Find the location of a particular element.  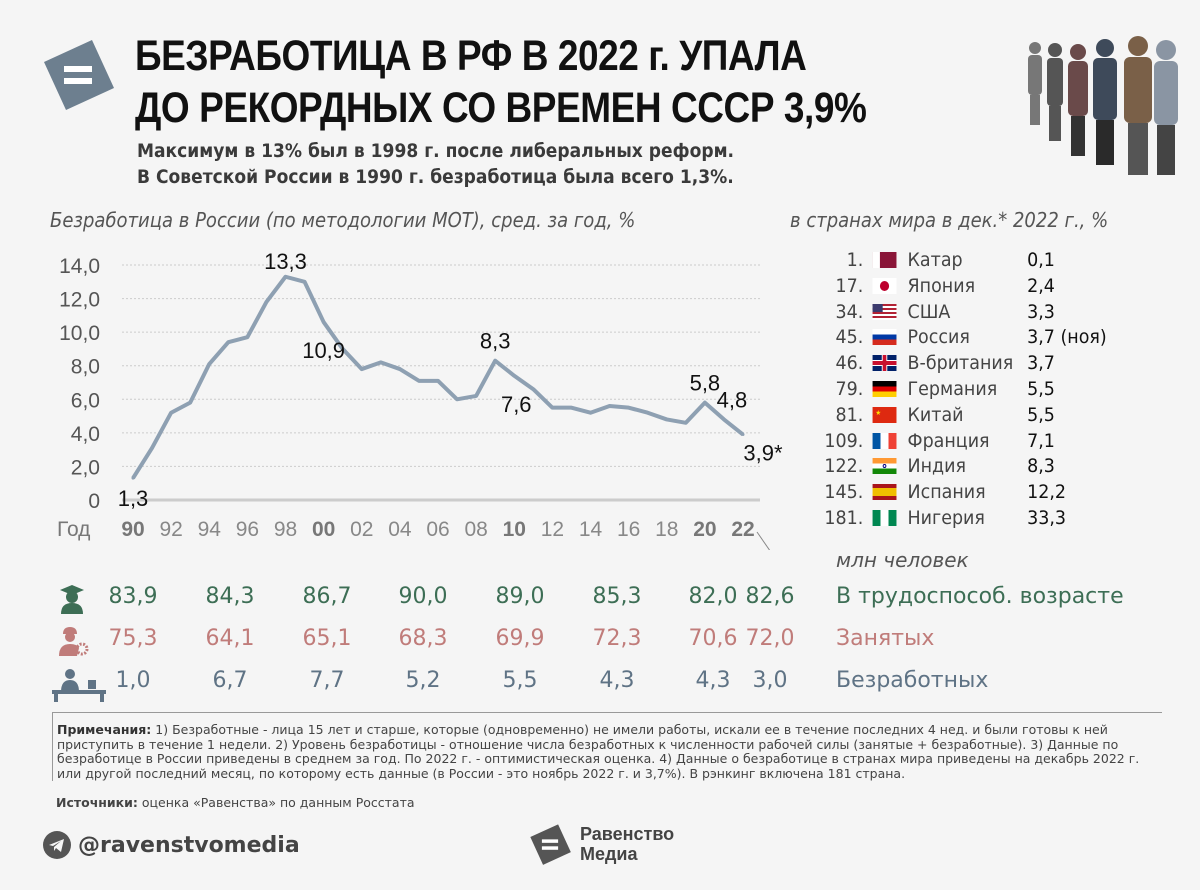

population-value: 7,7 is located at coordinates (327, 680).